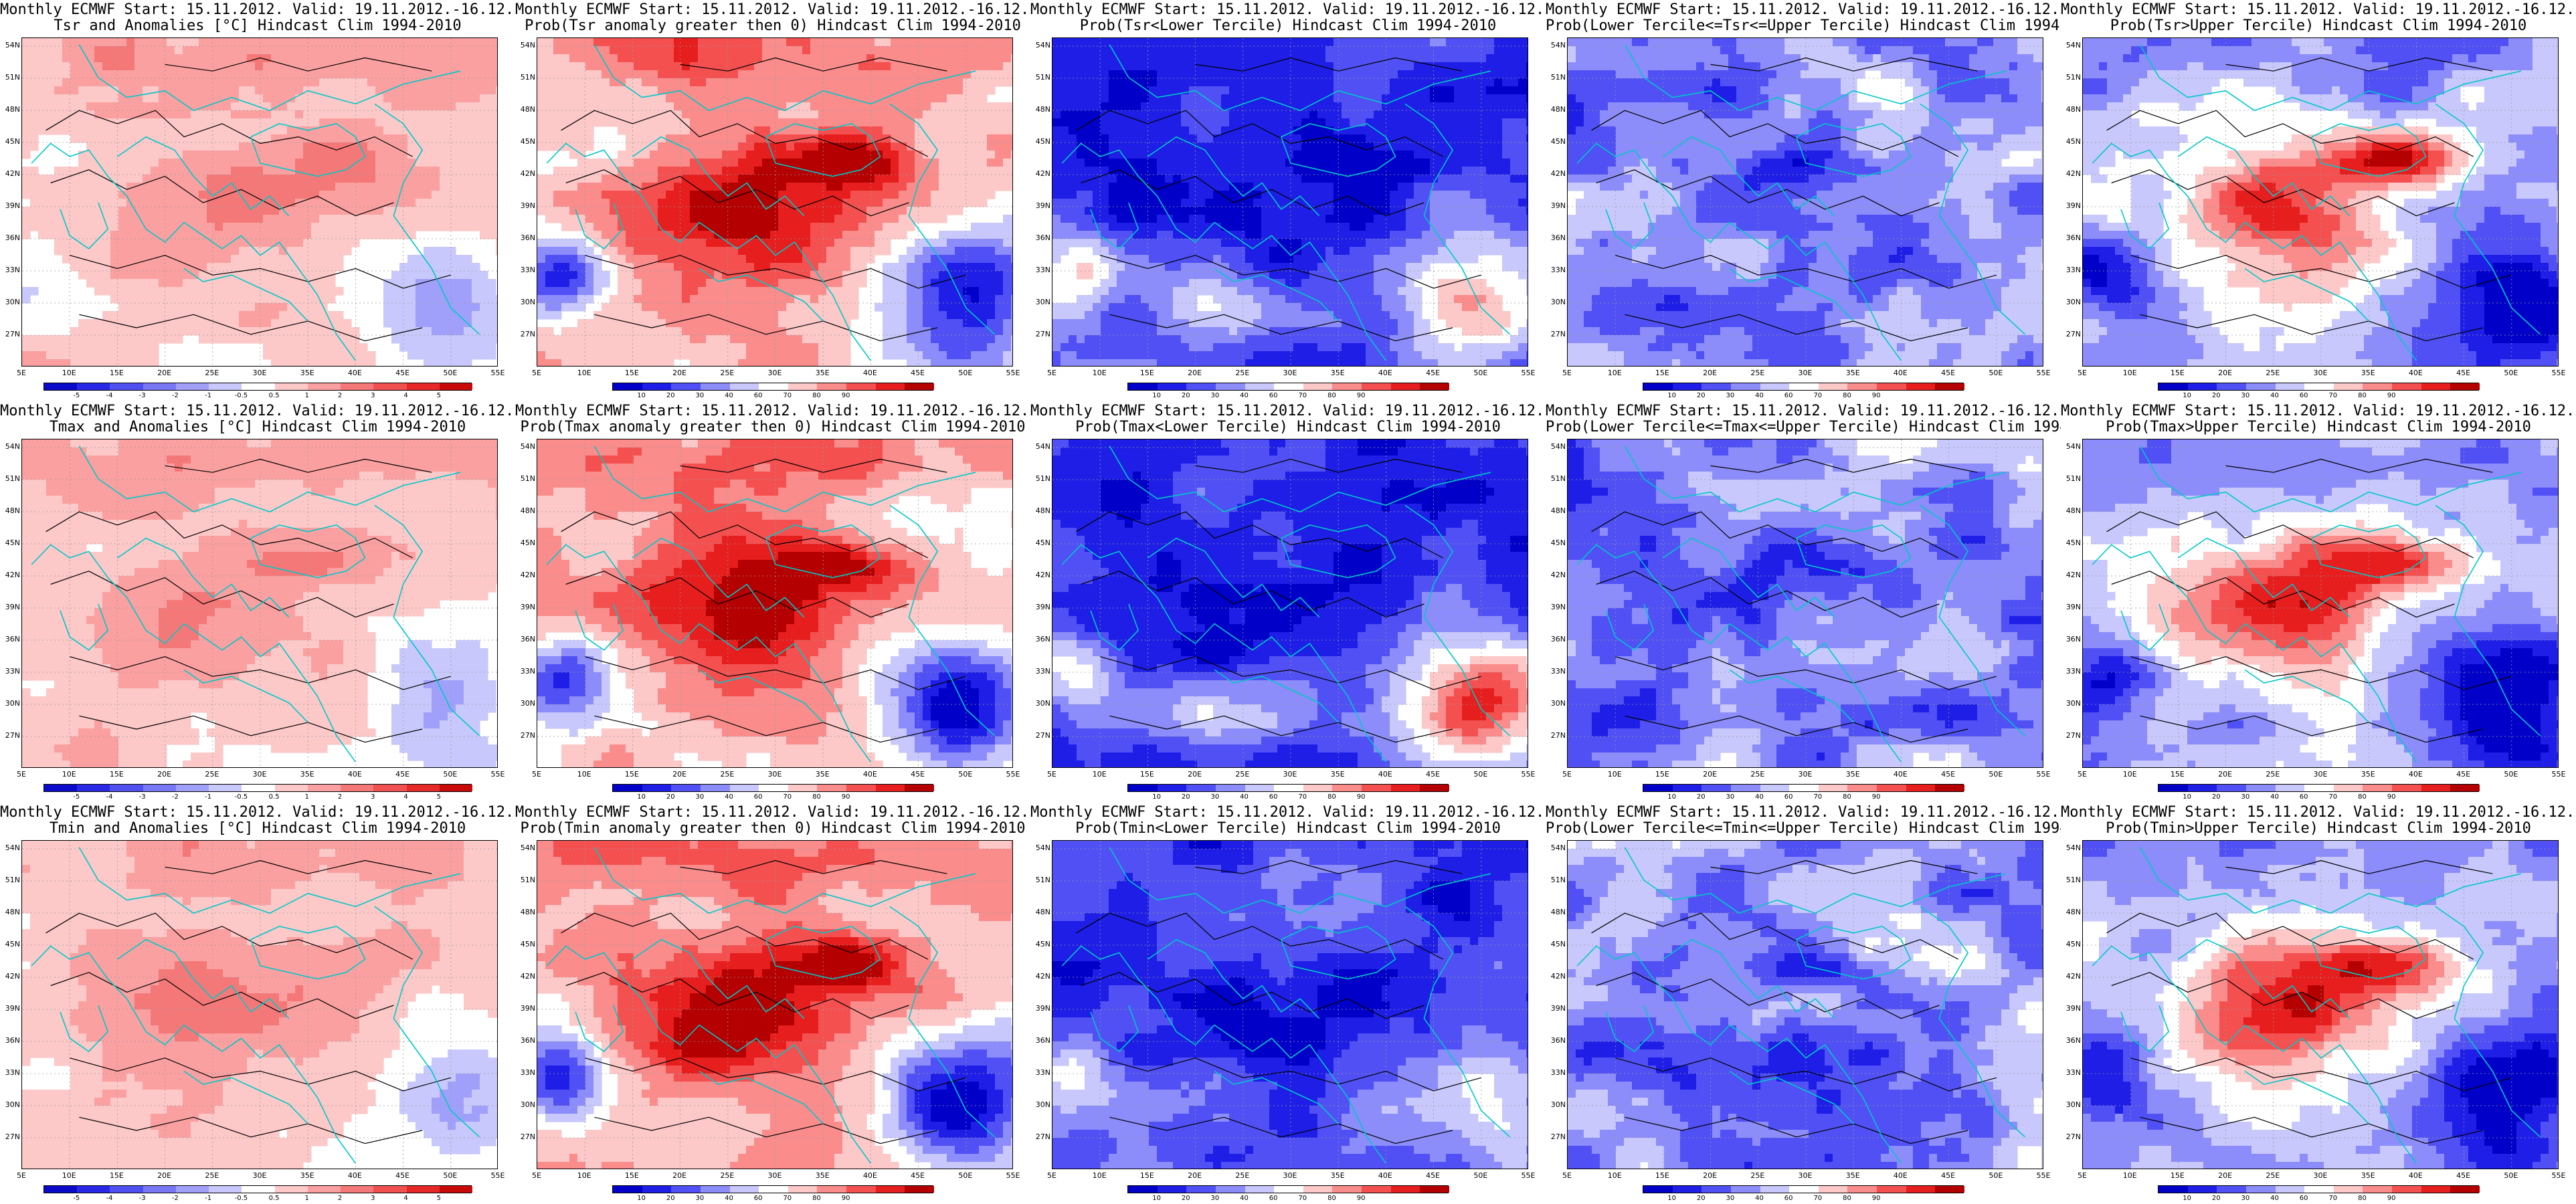 The height and width of the screenshot is (1204, 2576). Describe the element at coordinates (307, 797) in the screenshot. I see `colorbar-label: 1` at that location.